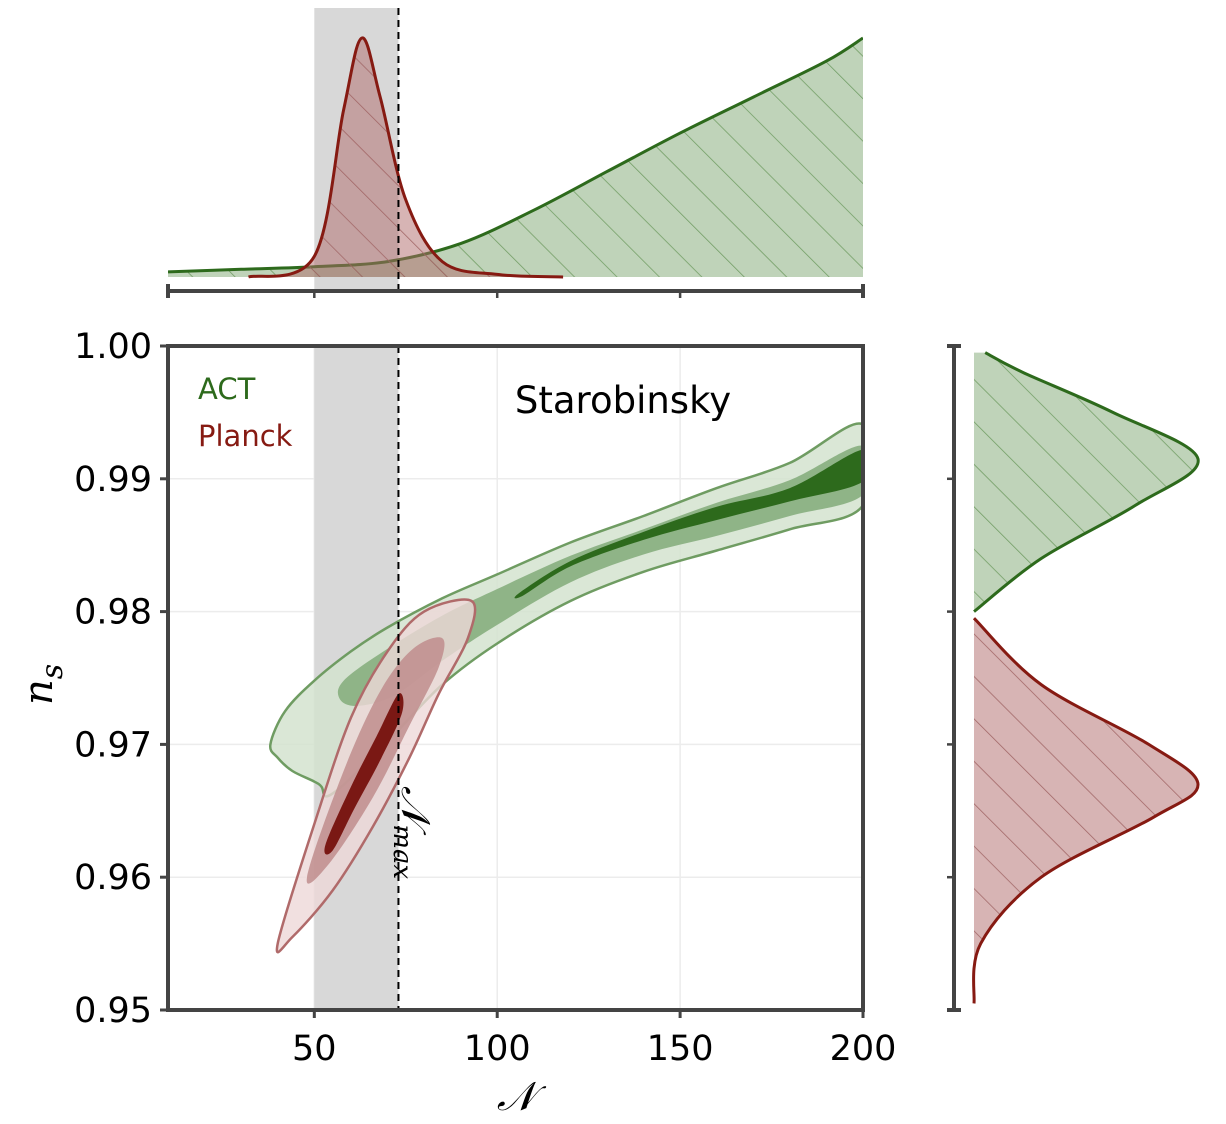  Describe the element at coordinates (113, 480) in the screenshot. I see `y-tick-label-4: 0.99` at that location.